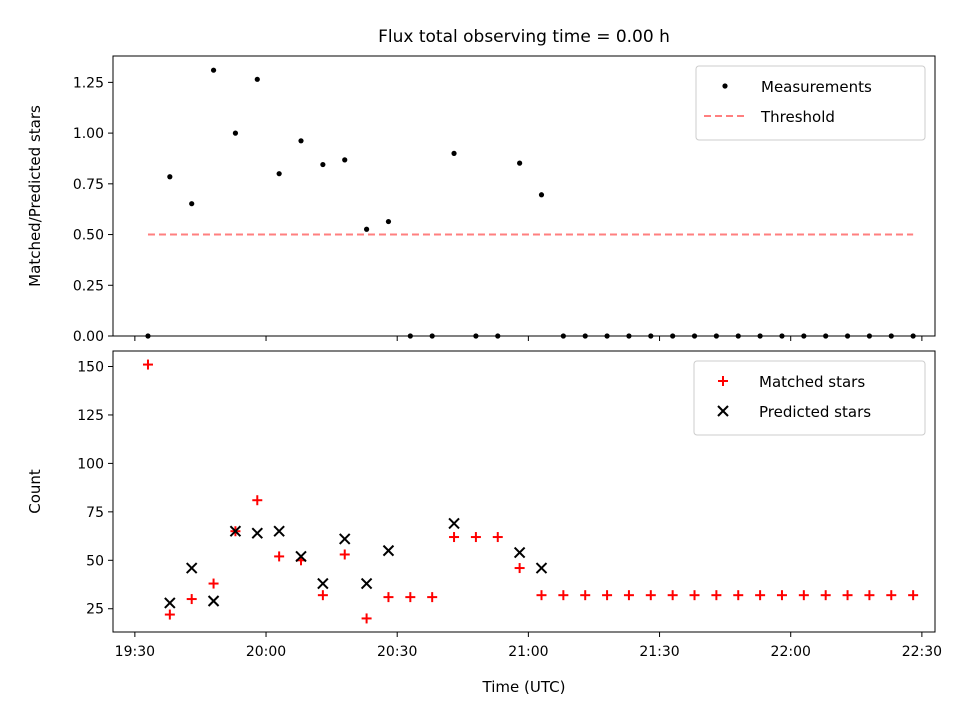 The width and height of the screenshot is (960, 720). Describe the element at coordinates (95, 610) in the screenshot. I see `y-tick-label: 25` at that location.